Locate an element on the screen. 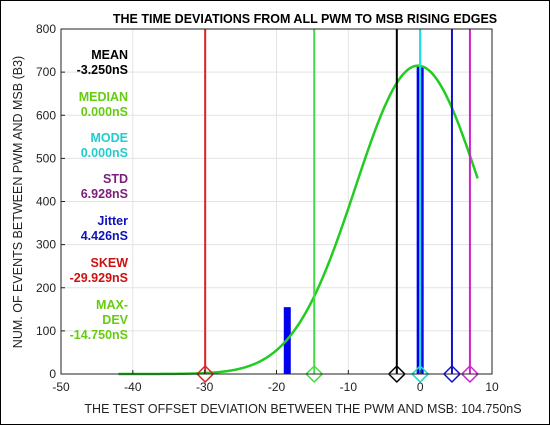 This screenshot has width=550, height=425. x-tick-label: -50 is located at coordinates (61, 387).